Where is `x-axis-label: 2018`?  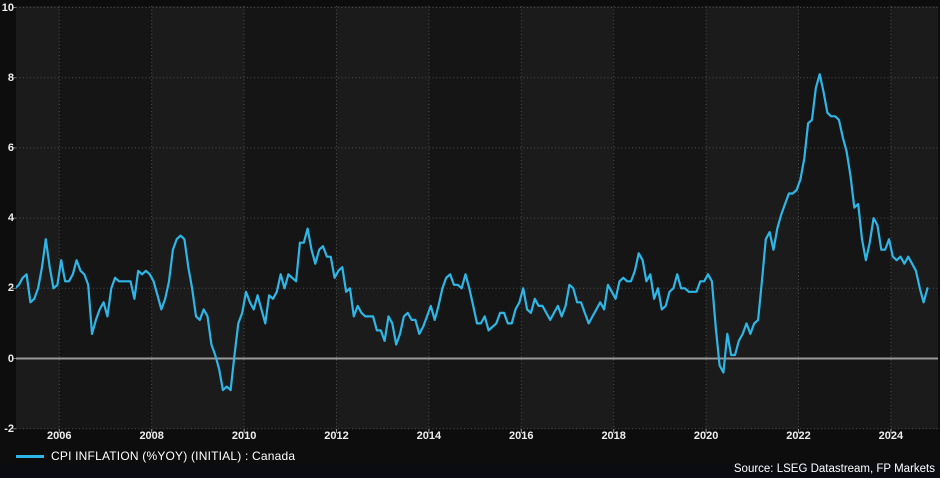 x-axis-label: 2018 is located at coordinates (613, 436).